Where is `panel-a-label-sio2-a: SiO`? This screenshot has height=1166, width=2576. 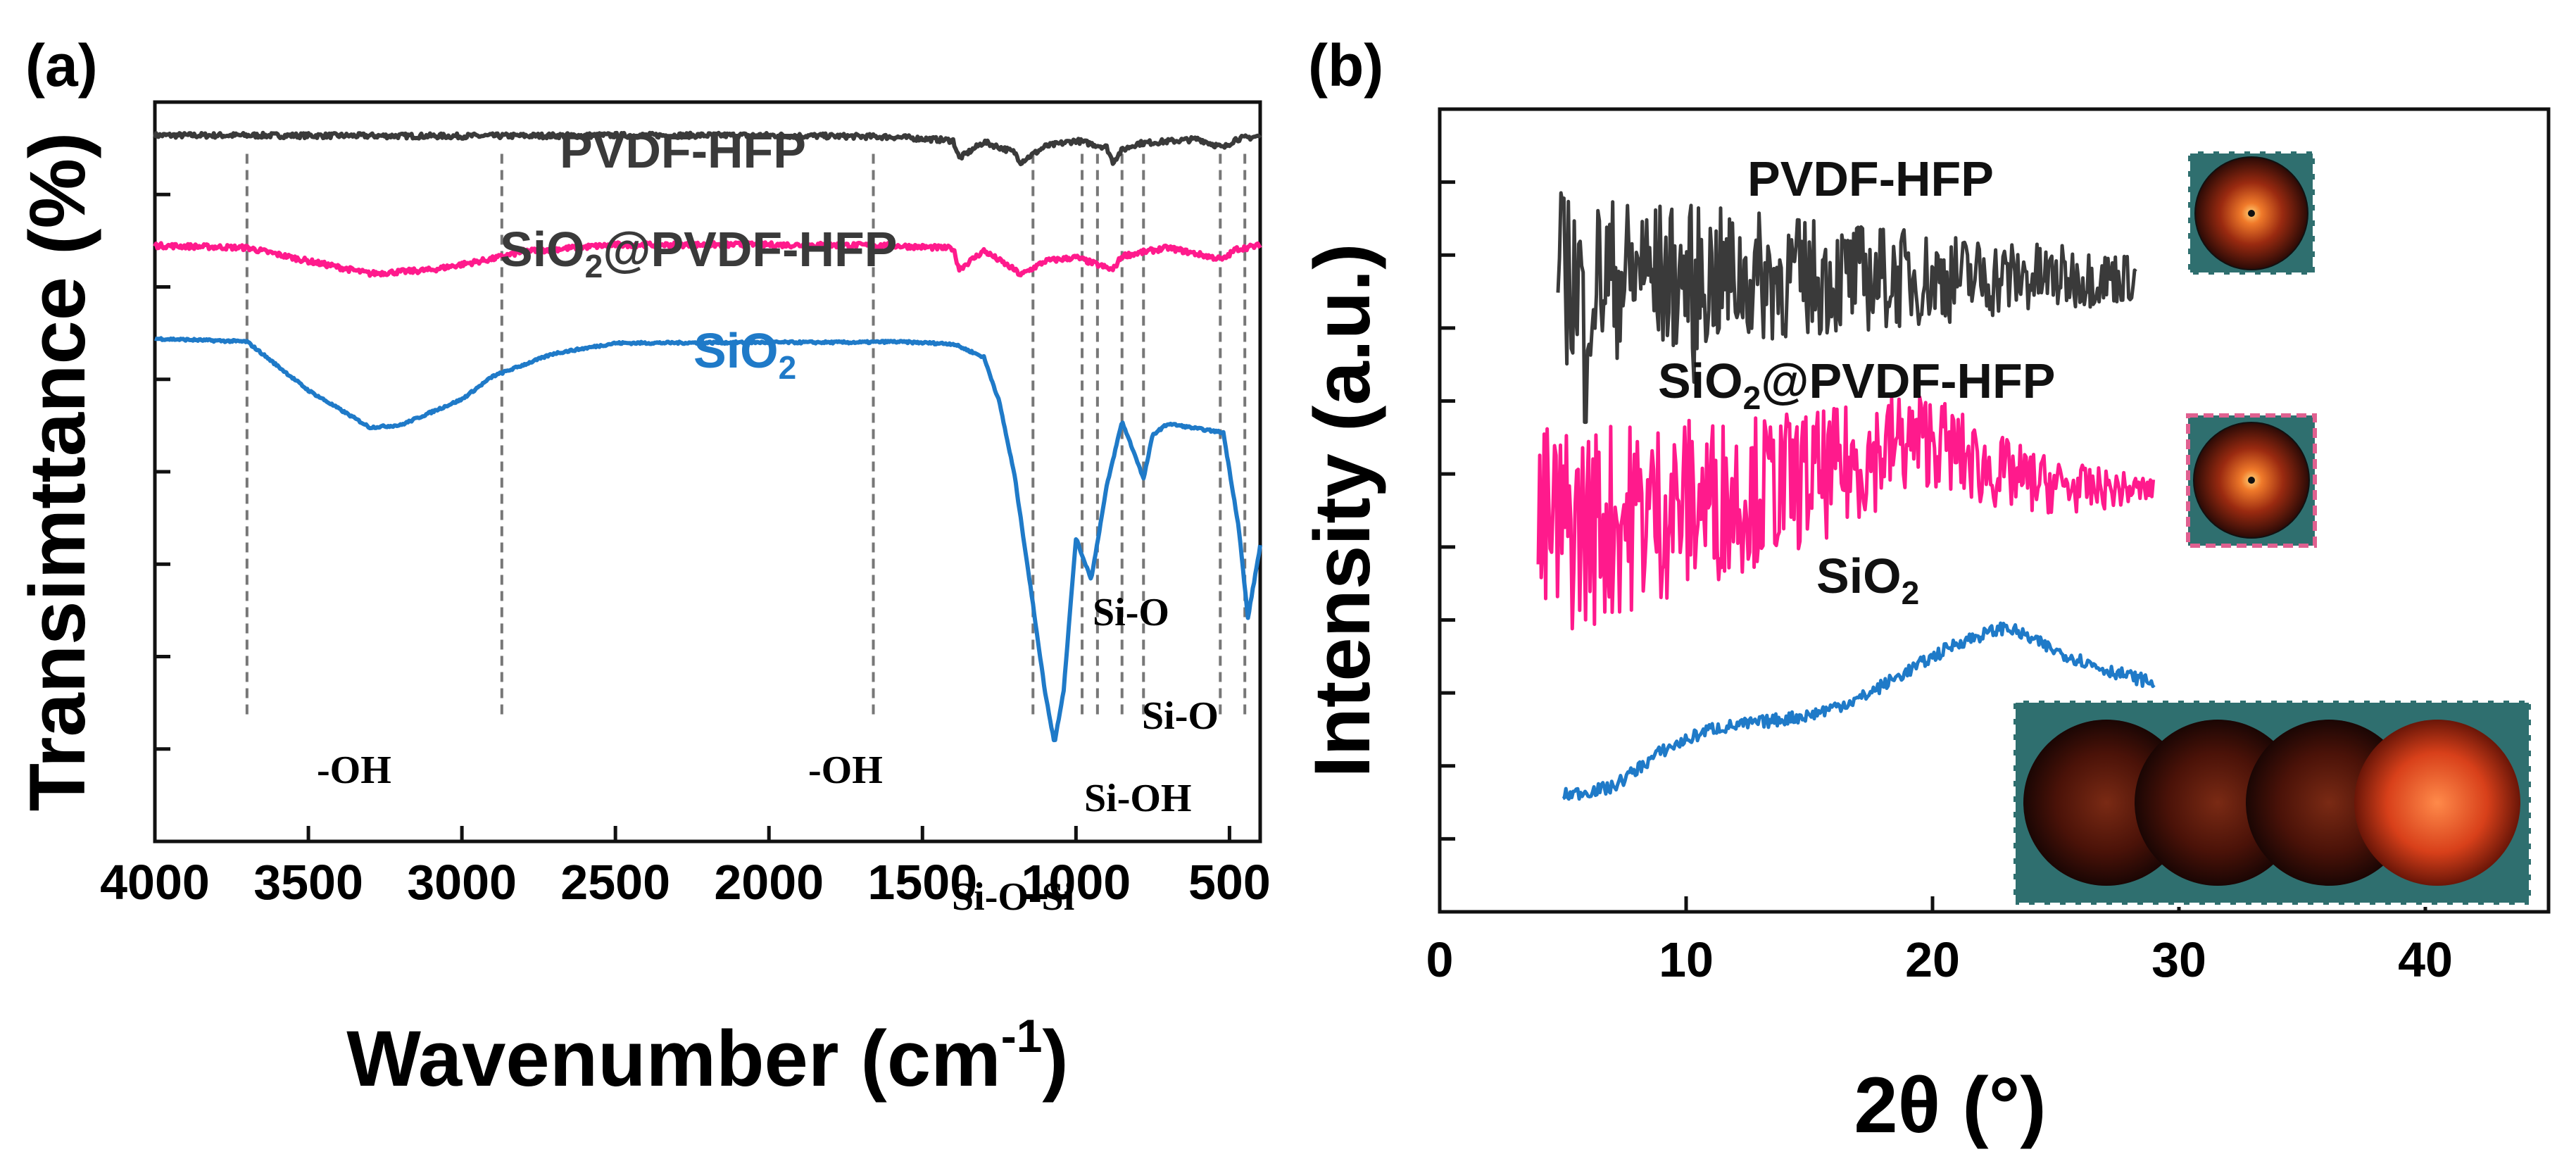 panel-a-label-sio2-a: SiO is located at coordinates (736, 351).